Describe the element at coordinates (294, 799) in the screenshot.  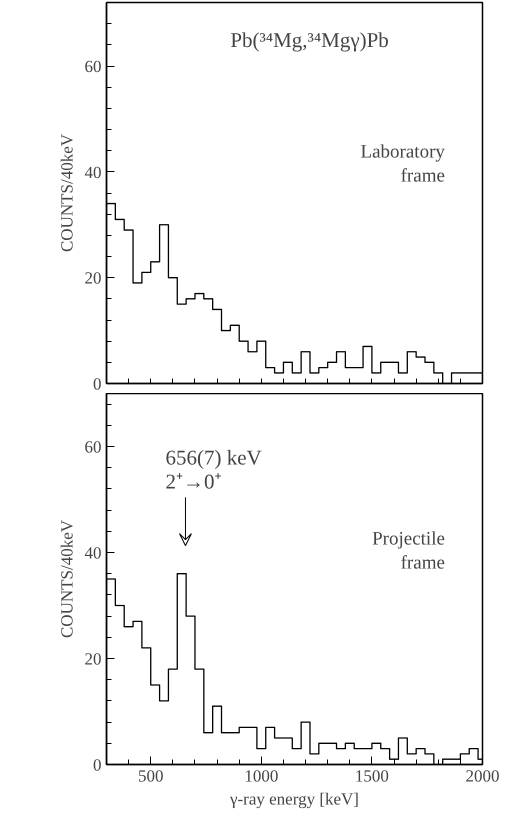
I see `x-axis-title: γ-ray energy [keV]` at that location.